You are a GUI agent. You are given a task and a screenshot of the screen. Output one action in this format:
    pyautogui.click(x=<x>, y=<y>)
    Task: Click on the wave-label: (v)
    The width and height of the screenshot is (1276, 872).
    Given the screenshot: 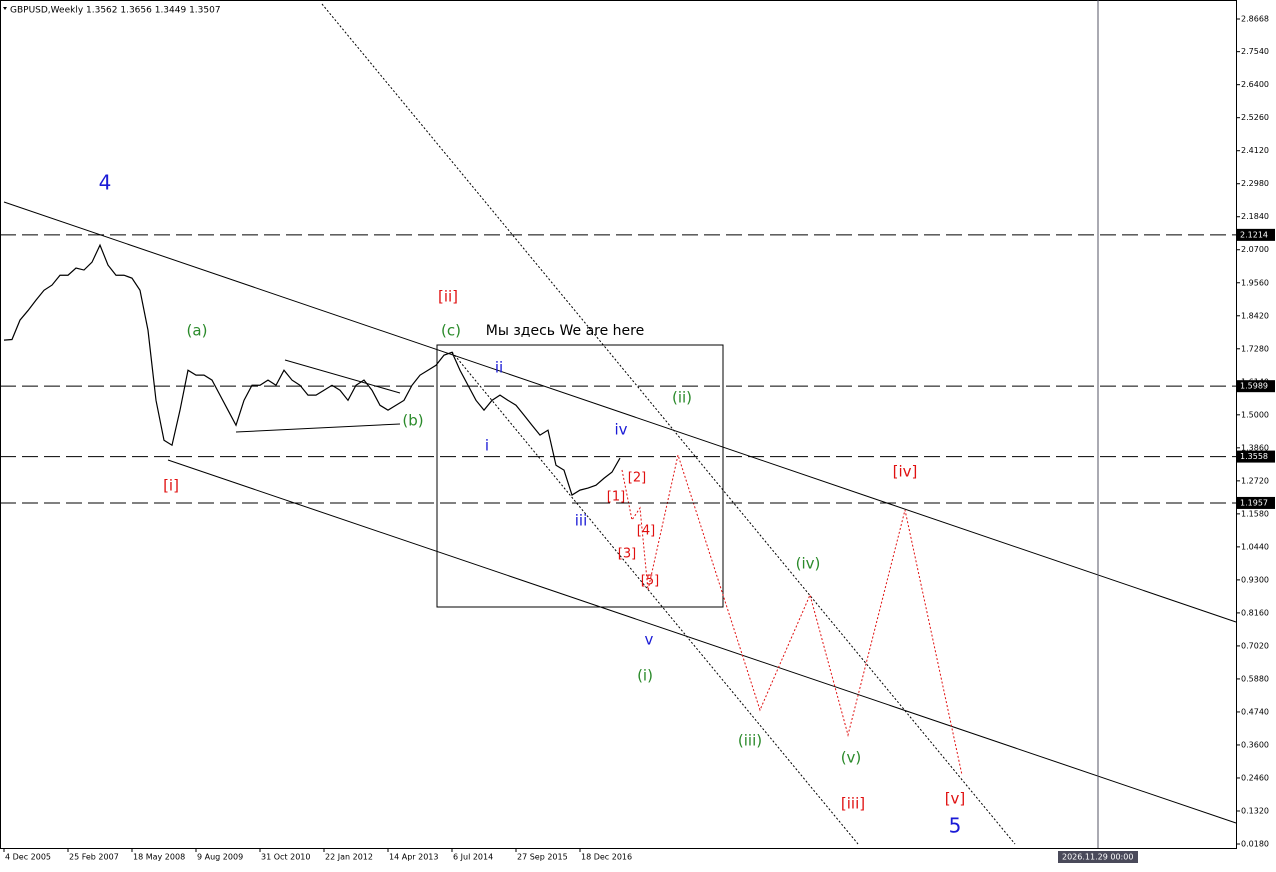 What is the action you would take?
    pyautogui.click(x=851, y=758)
    